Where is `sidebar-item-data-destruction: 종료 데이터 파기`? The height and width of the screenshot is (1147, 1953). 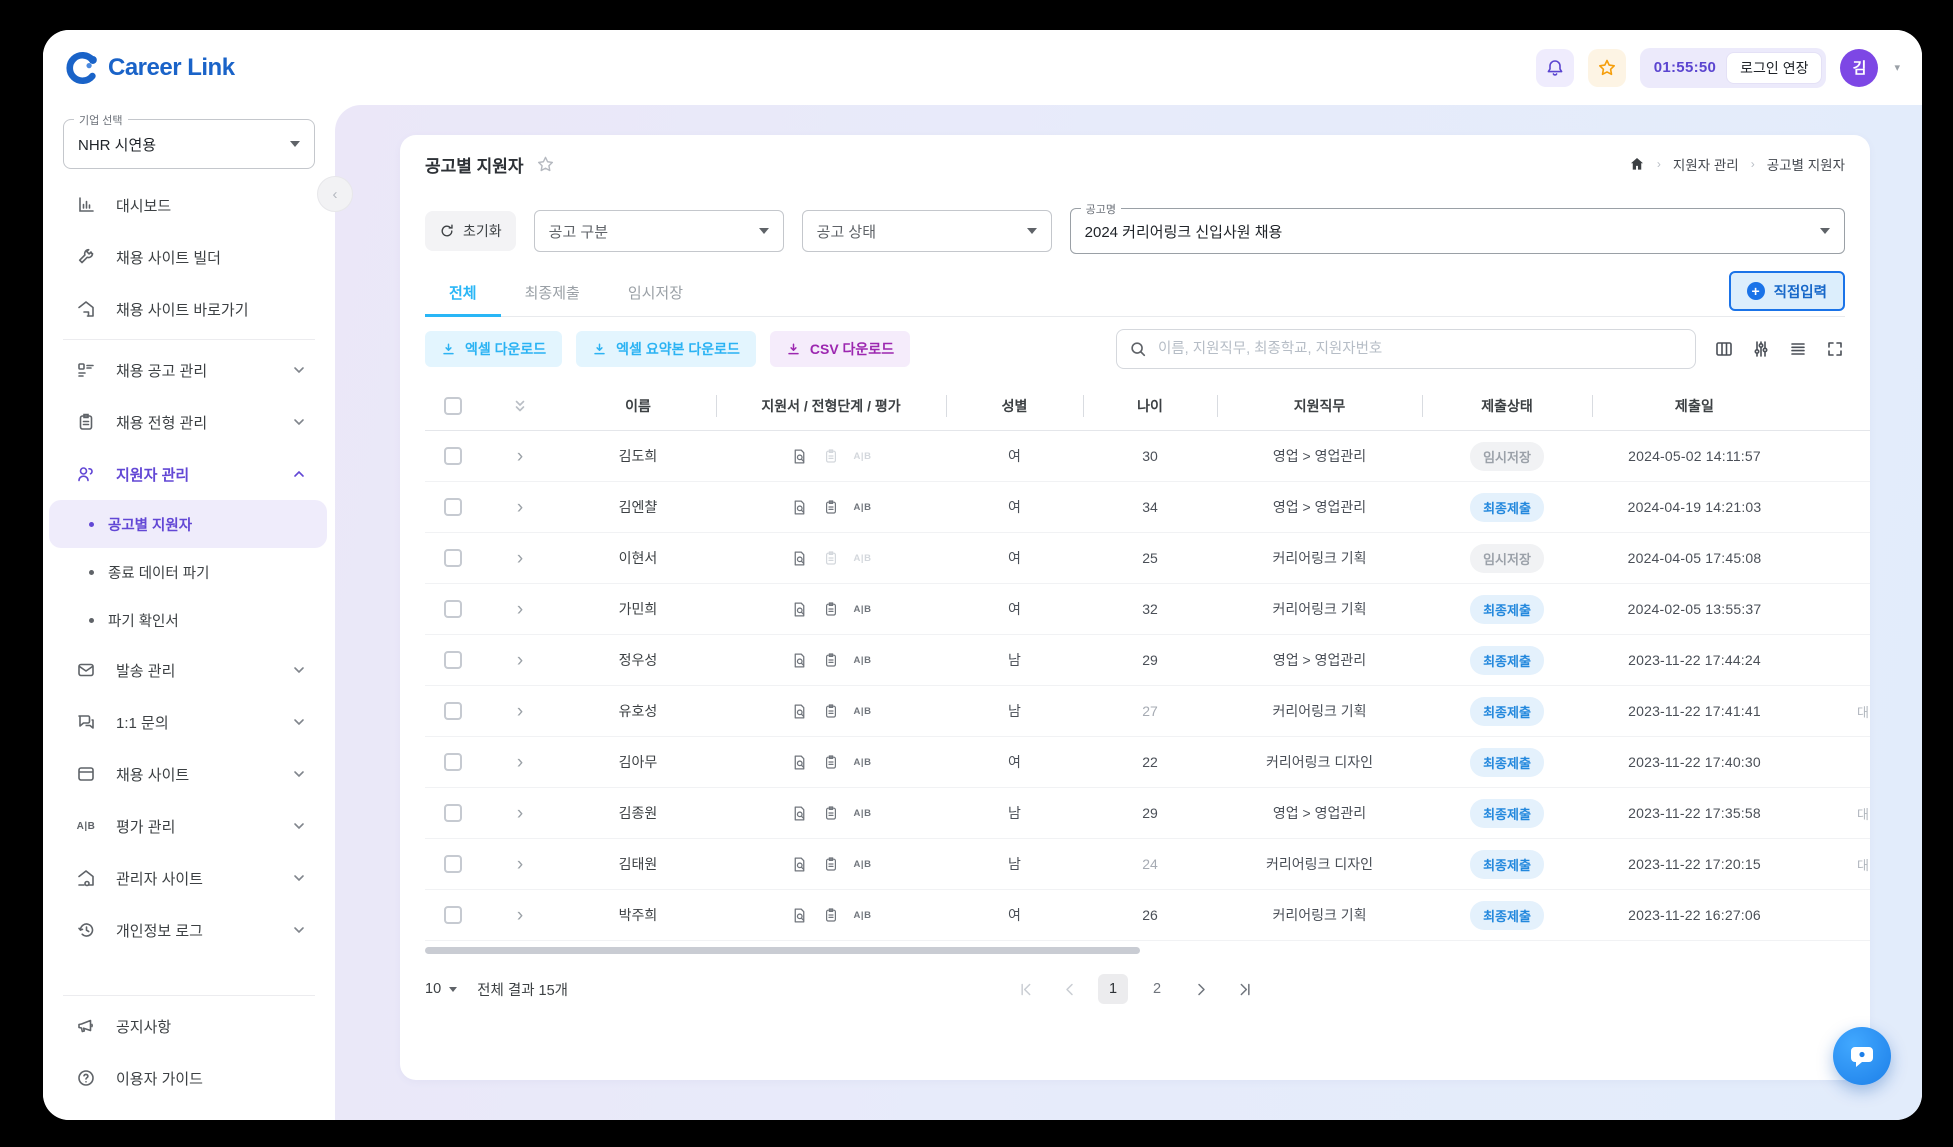
sidebar-item-data-destruction: 종료 데이터 파기 is located at coordinates (188, 572).